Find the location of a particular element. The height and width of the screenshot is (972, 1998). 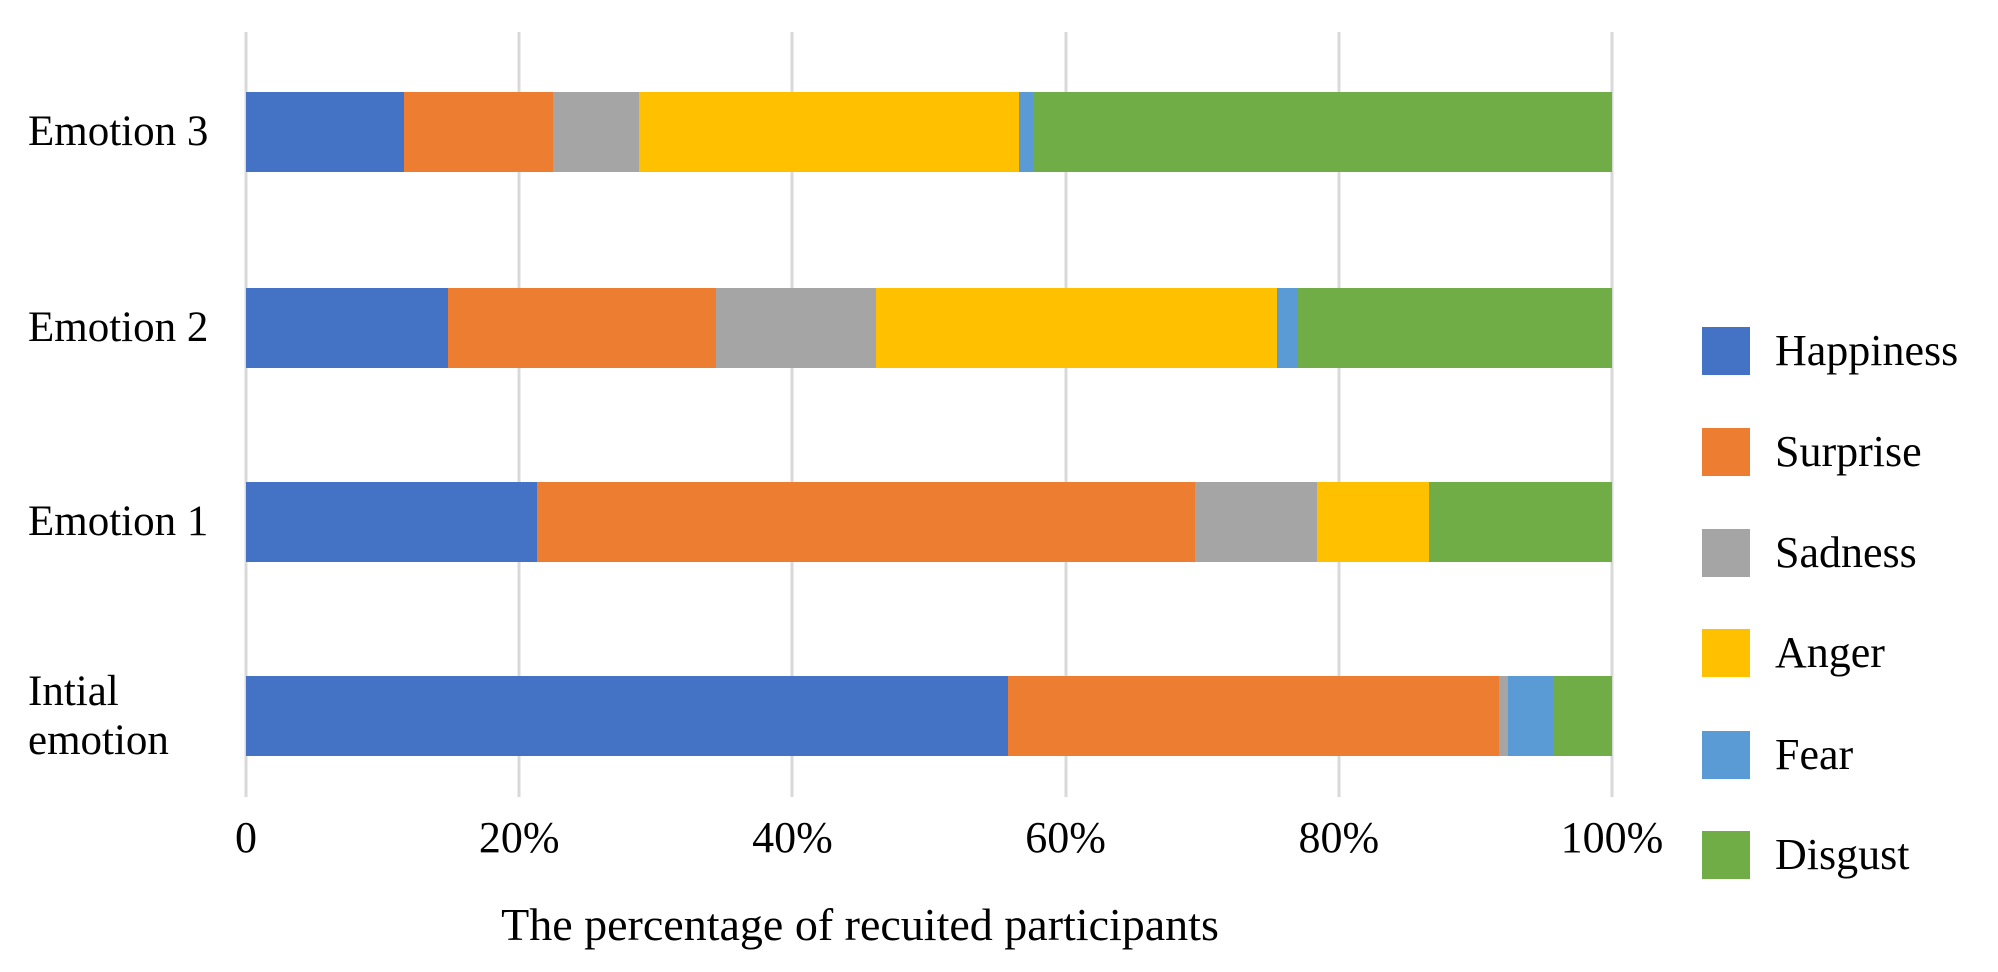

legend-item-sadness: Sadness is located at coordinates (1809, 553).